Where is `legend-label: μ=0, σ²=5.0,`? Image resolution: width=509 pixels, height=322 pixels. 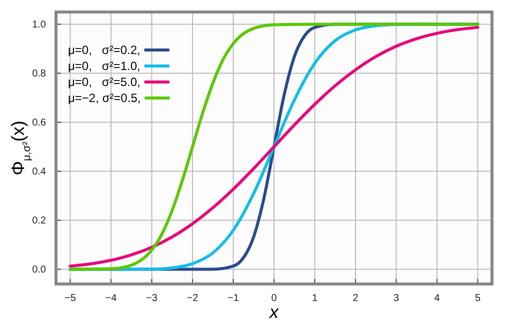
legend-label: μ=0, σ²=5.0, is located at coordinates (104, 82).